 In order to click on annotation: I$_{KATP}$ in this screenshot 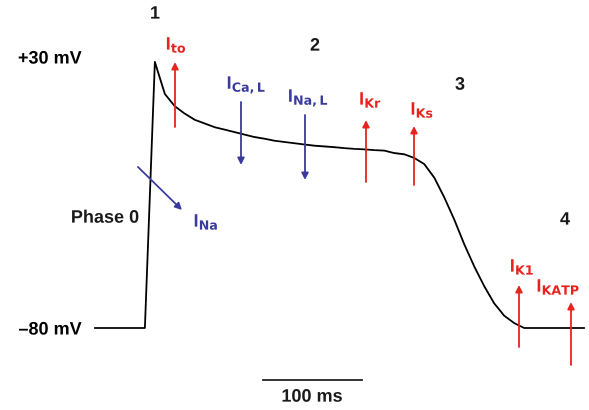, I will do `click(558, 287)`.